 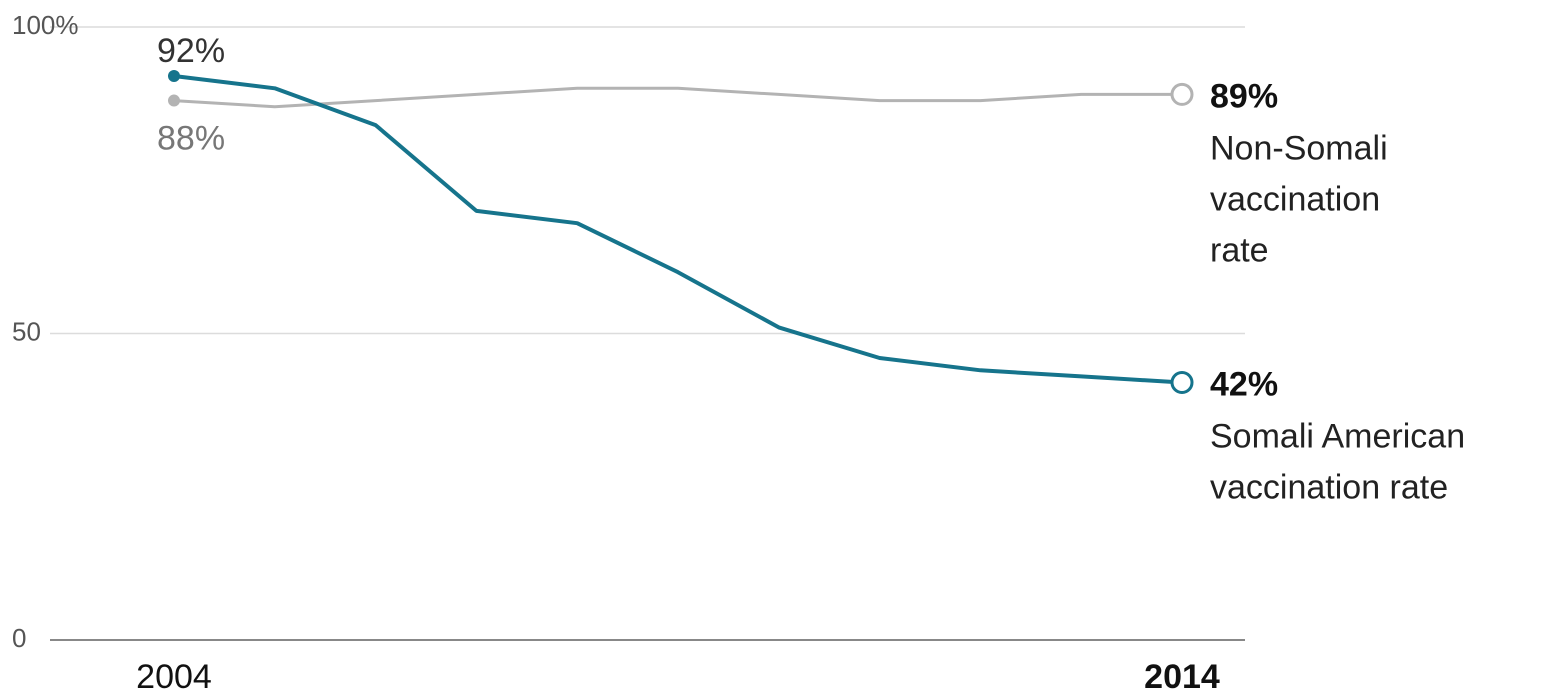 I want to click on end-value-label-non-somali: 89%, so click(x=1244, y=96).